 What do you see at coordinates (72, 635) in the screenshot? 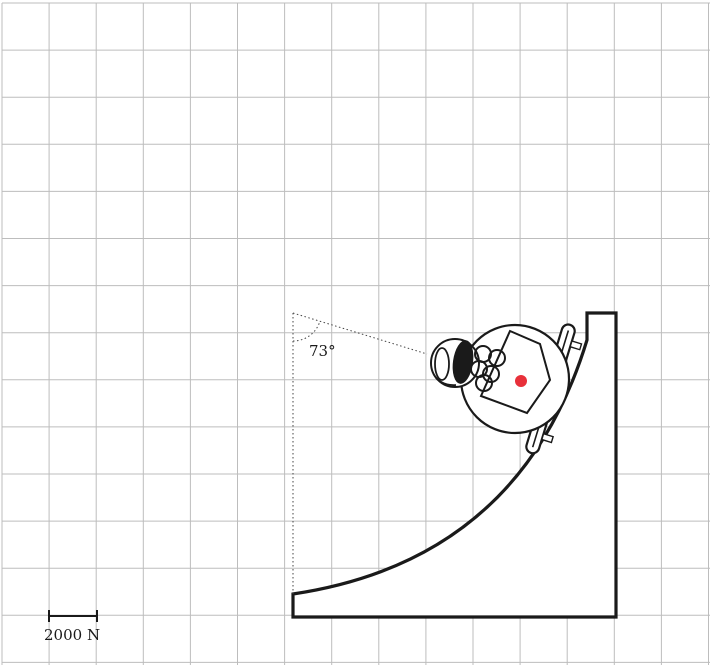
I see `scale-label: 2000 N` at bounding box center [72, 635].